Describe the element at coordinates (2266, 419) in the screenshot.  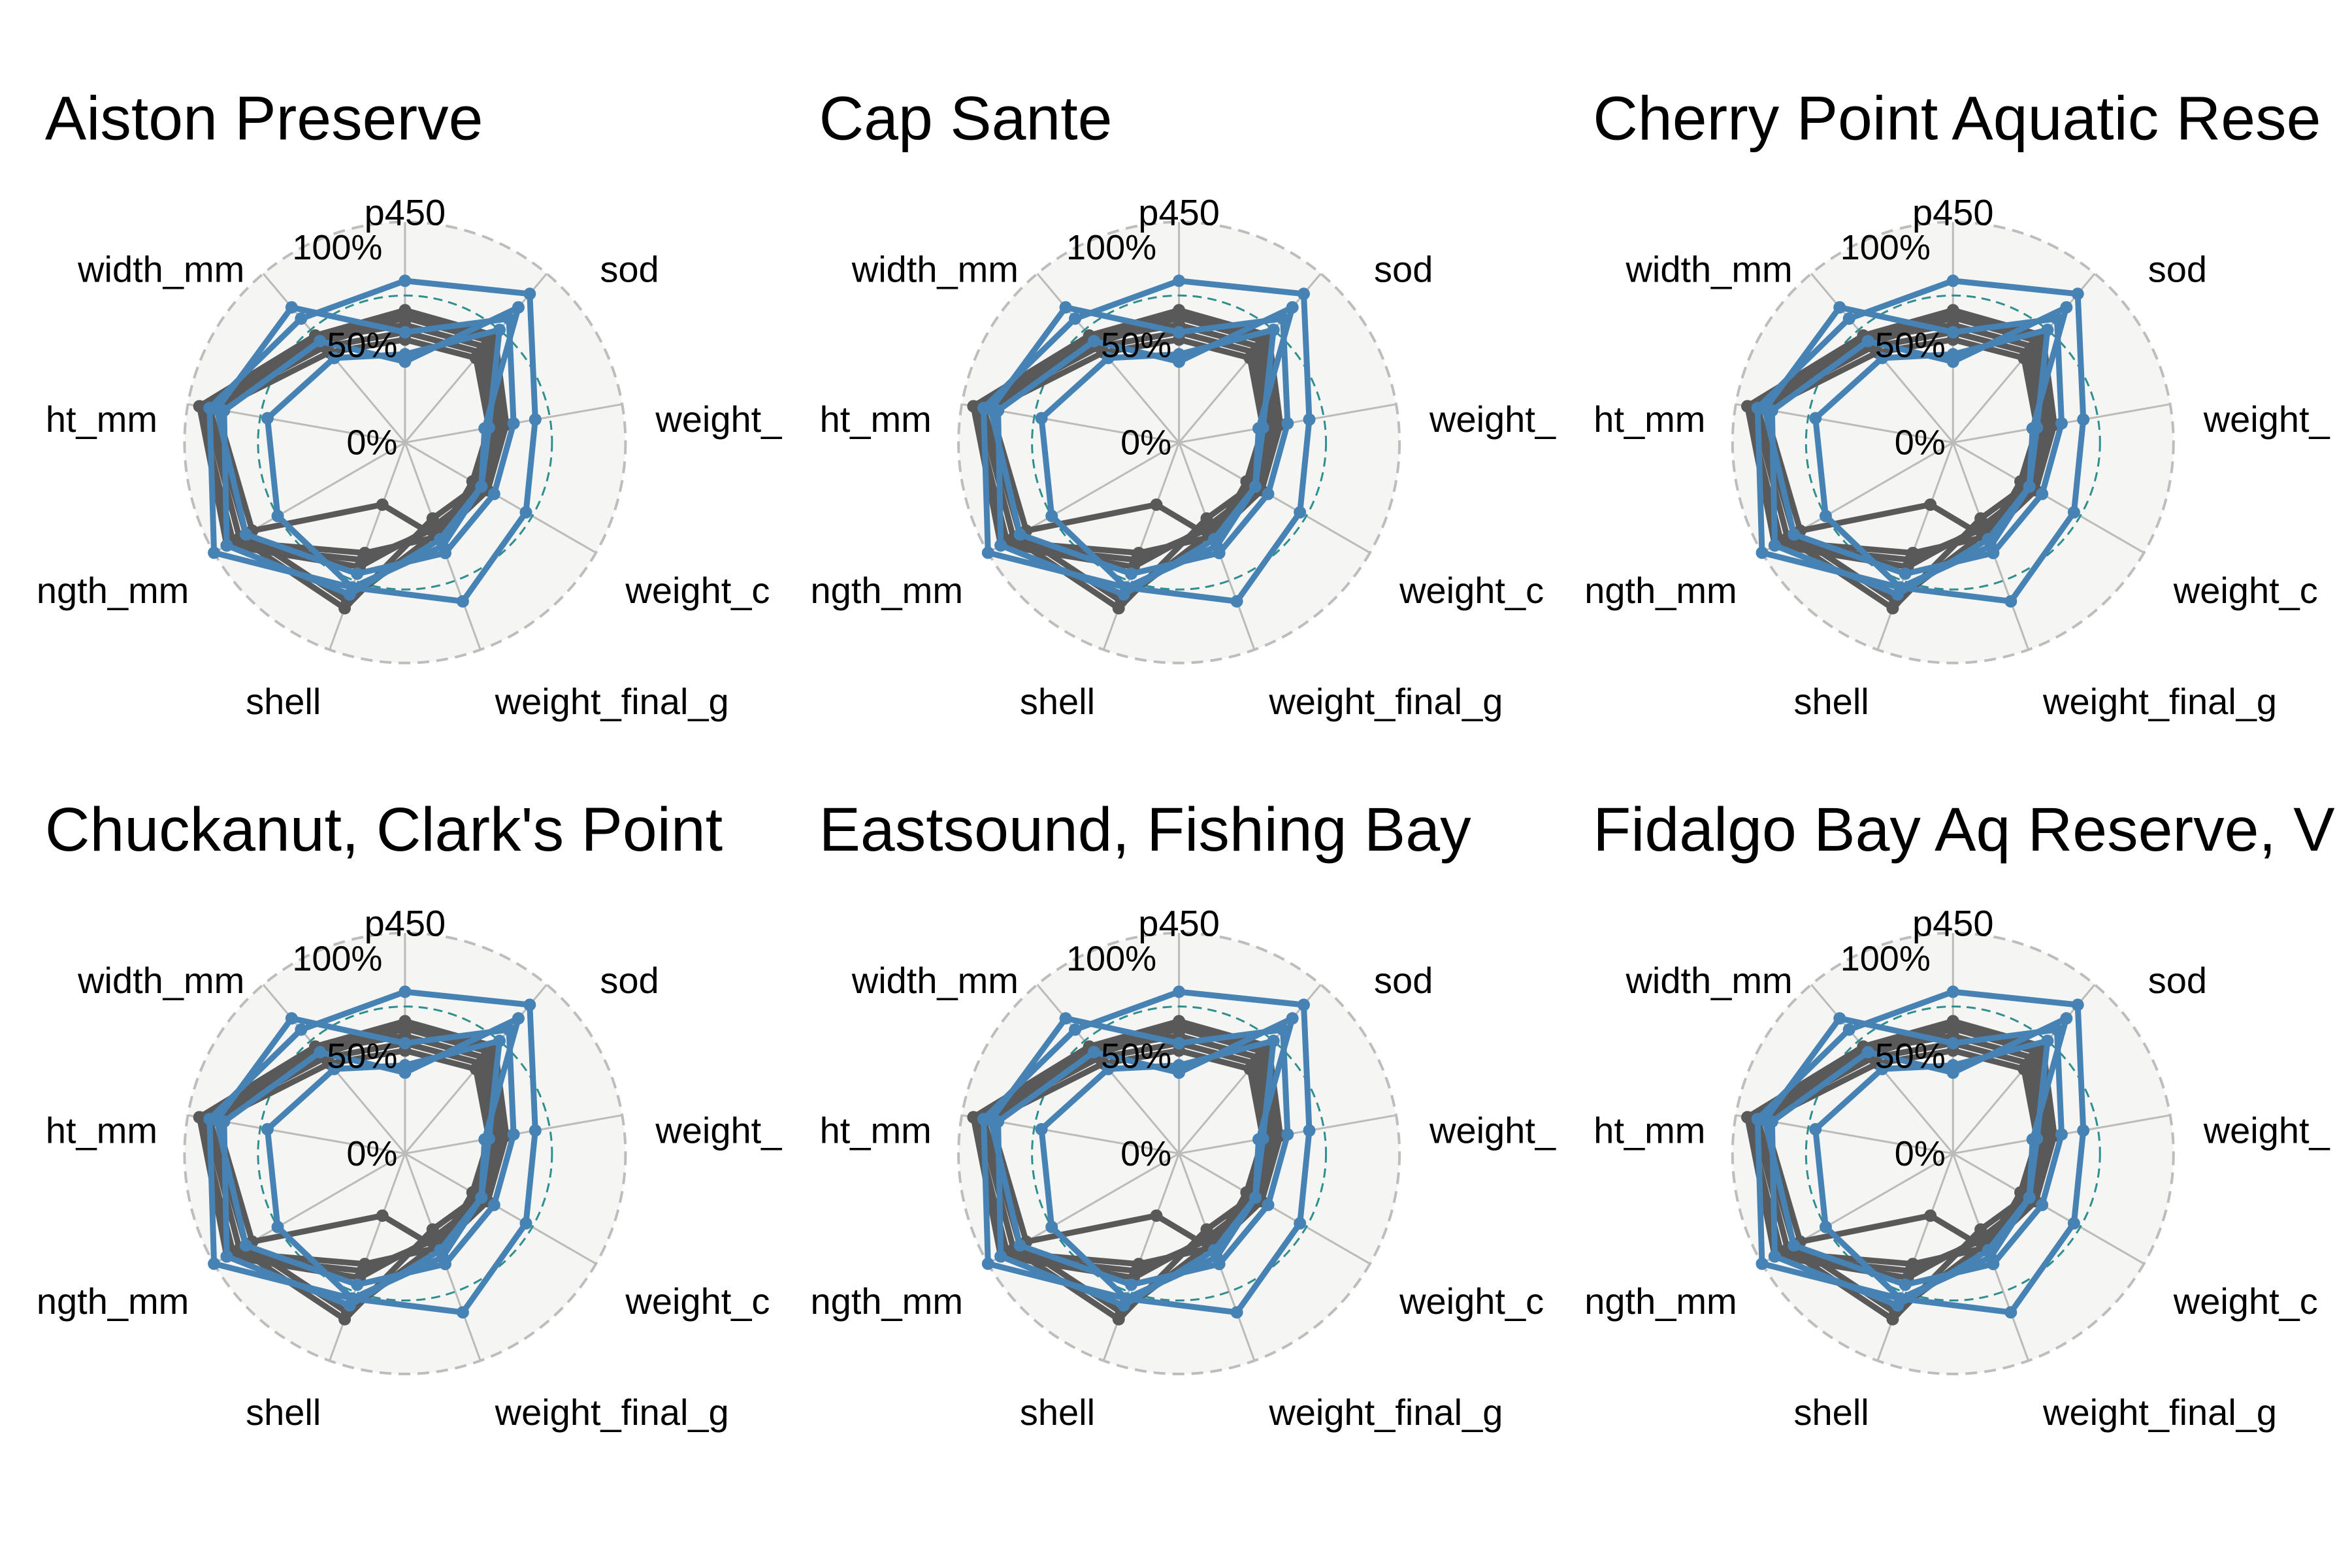
I see `axis-label: weight_` at that location.